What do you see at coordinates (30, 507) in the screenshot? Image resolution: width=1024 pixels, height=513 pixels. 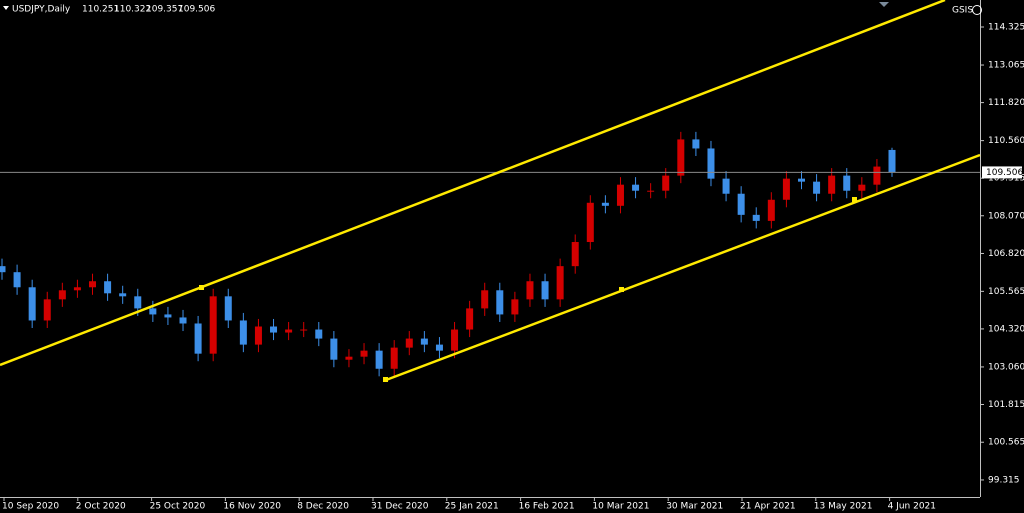 I see `x-tick-label: 10 Sep 2020` at bounding box center [30, 507].